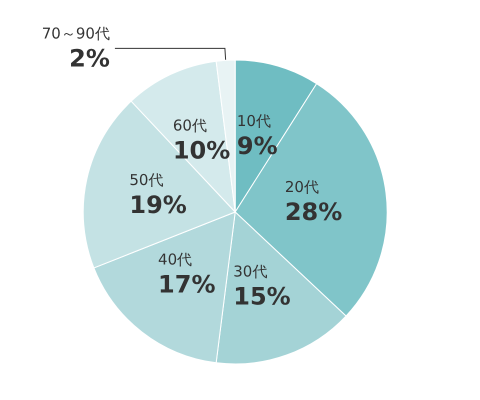 This screenshot has width=480, height=400. I want to click on data-label: 15%, so click(262, 296).